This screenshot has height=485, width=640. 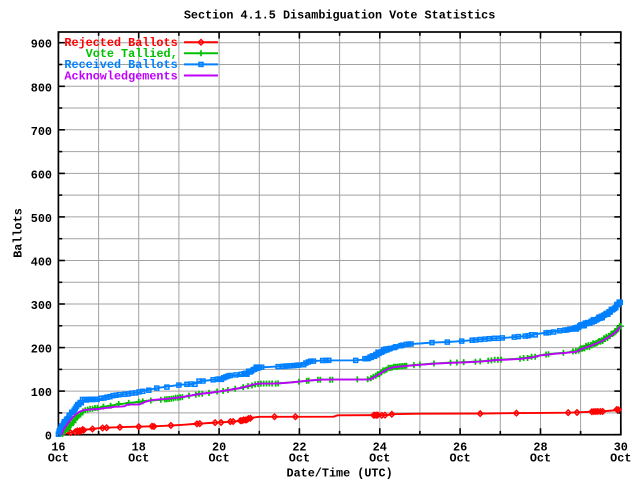 What do you see at coordinates (299, 448) in the screenshot?
I see `svg-text: 22` at bounding box center [299, 448].